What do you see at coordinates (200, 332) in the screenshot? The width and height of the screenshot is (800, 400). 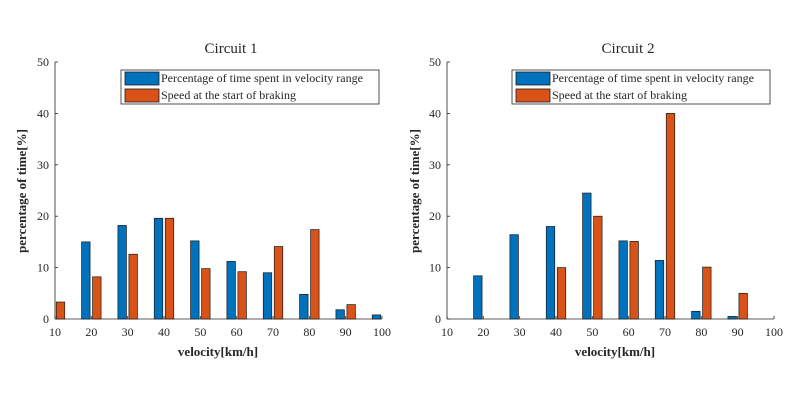 I see `chart-1-x-tick-label: 50` at bounding box center [200, 332].